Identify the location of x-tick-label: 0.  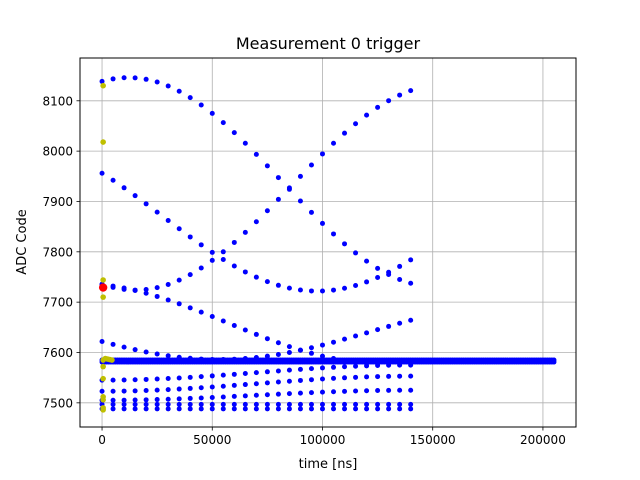
(102, 440).